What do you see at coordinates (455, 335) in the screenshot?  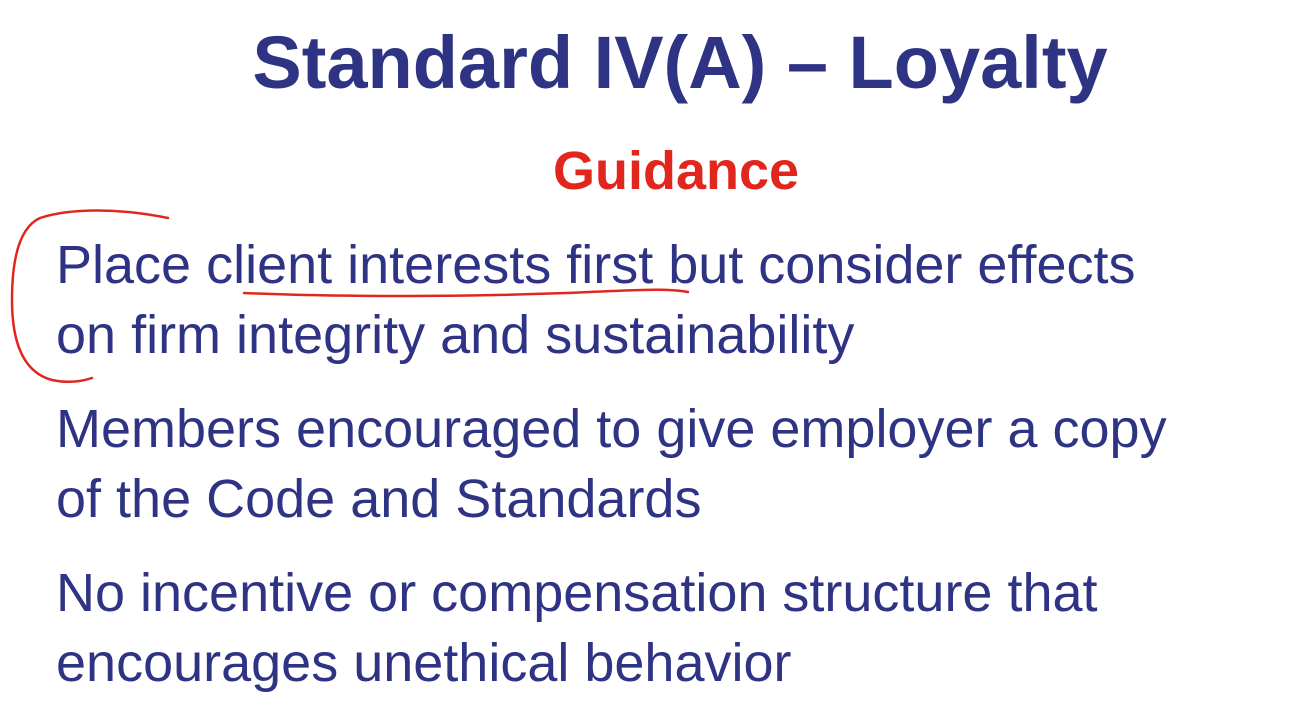 I see `bullet-line: on firm integrity and sustainability` at bounding box center [455, 335].